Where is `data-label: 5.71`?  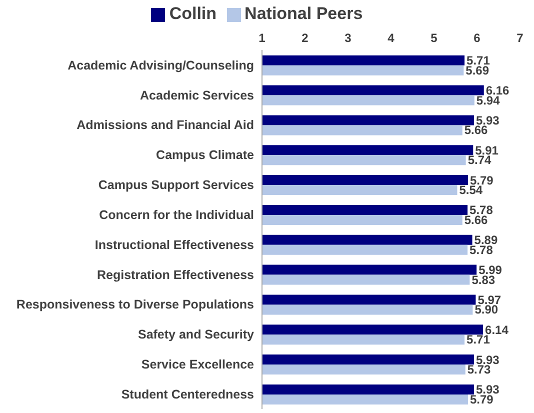
data-label: 5.71 is located at coordinates (478, 339).